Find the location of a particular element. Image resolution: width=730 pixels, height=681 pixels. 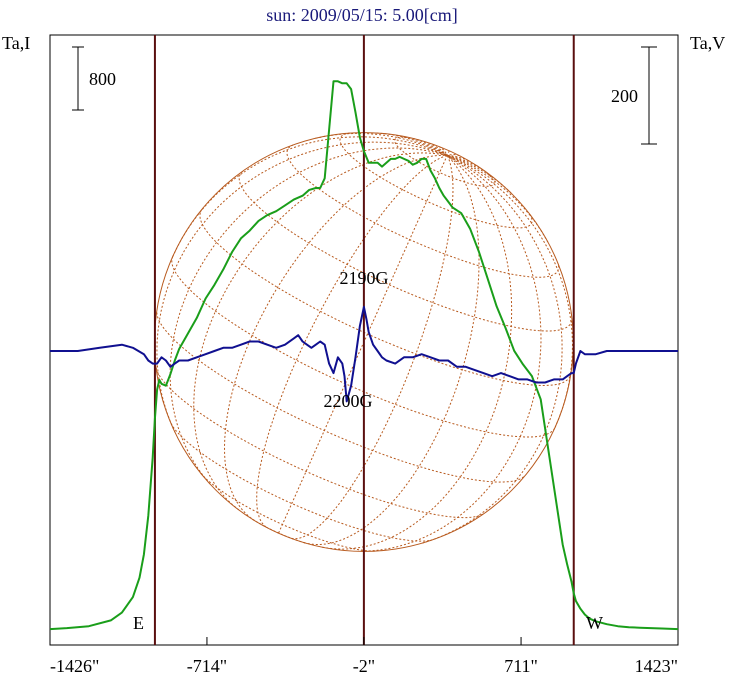

scale-bar-right-label: 200 is located at coordinates (624, 96).